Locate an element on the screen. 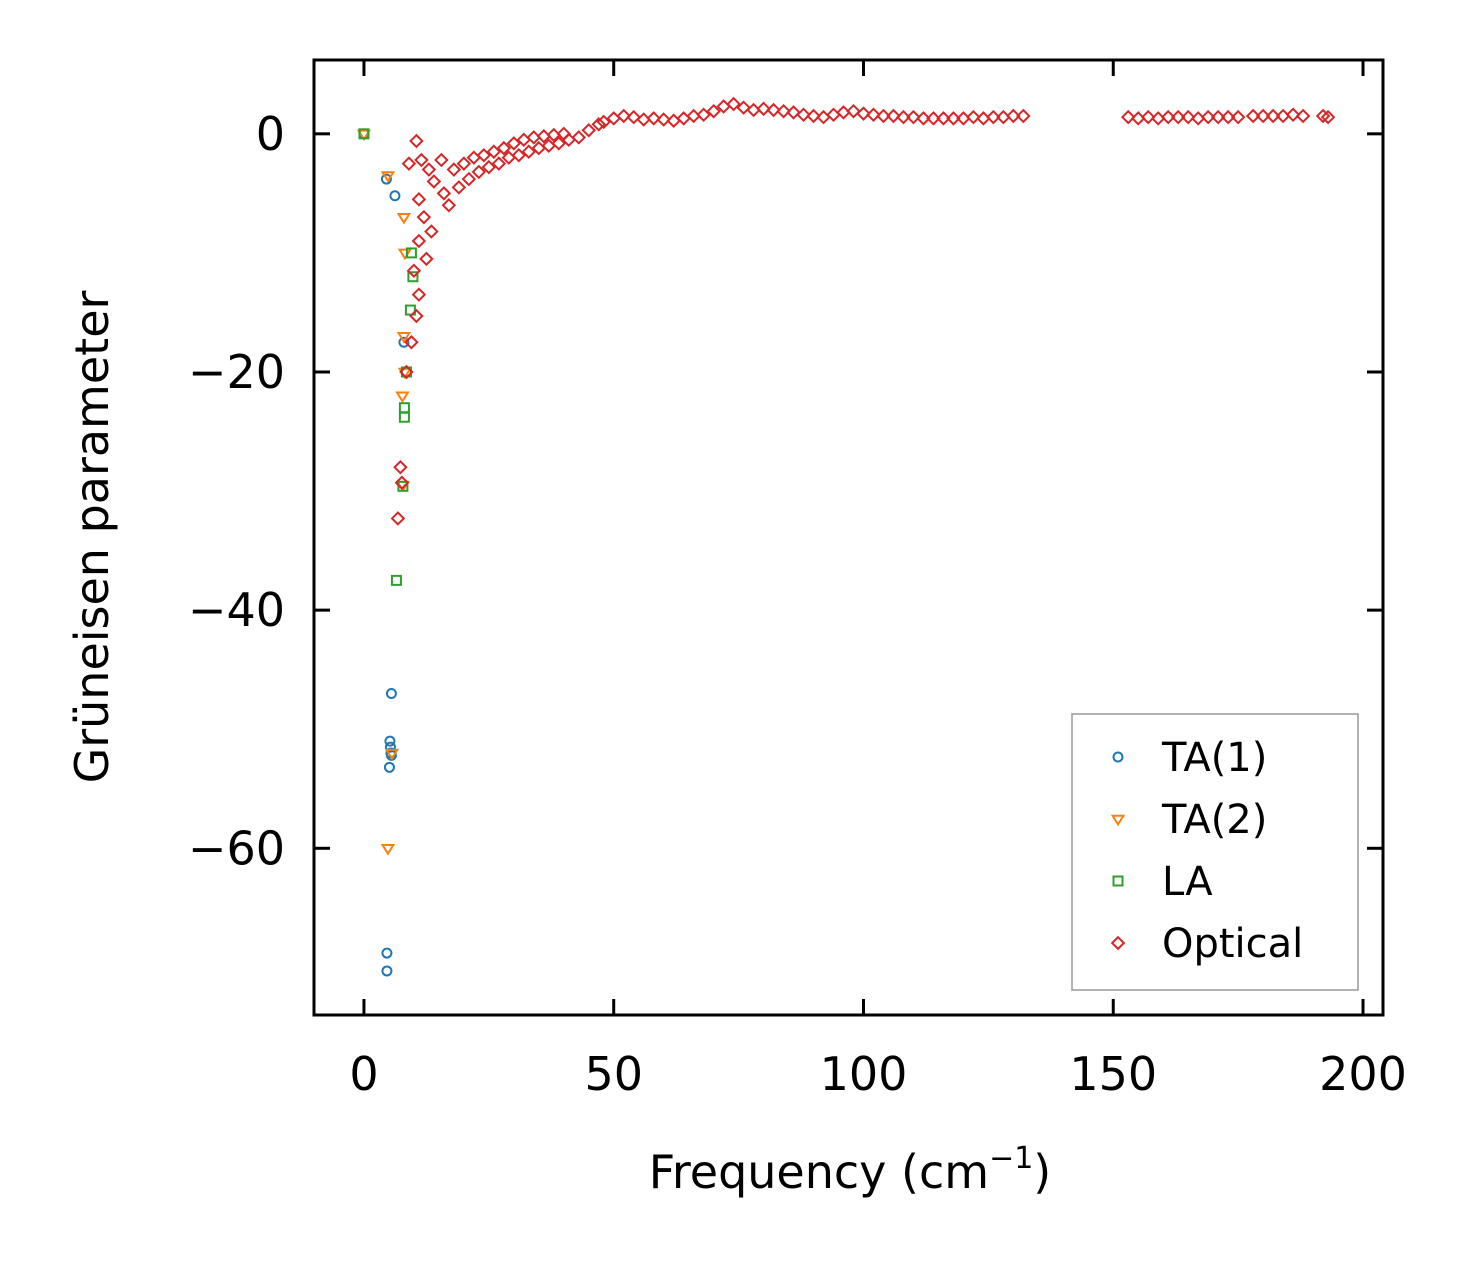 The width and height of the screenshot is (1483, 1264). legend-label-optical: Optical is located at coordinates (1232, 944).